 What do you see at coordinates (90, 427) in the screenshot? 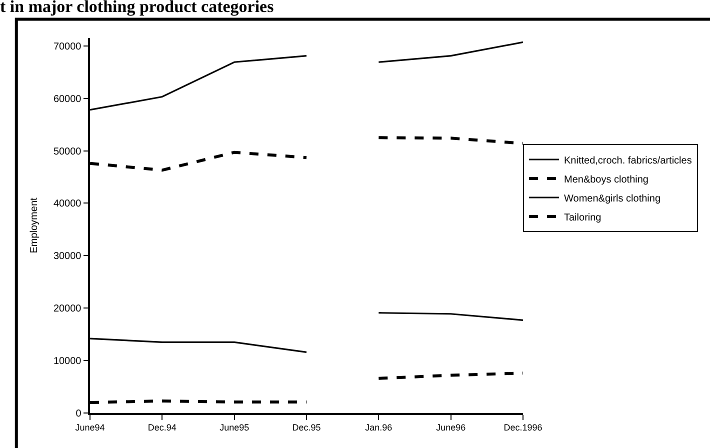
I see `x-tick-label: June94` at bounding box center [90, 427].